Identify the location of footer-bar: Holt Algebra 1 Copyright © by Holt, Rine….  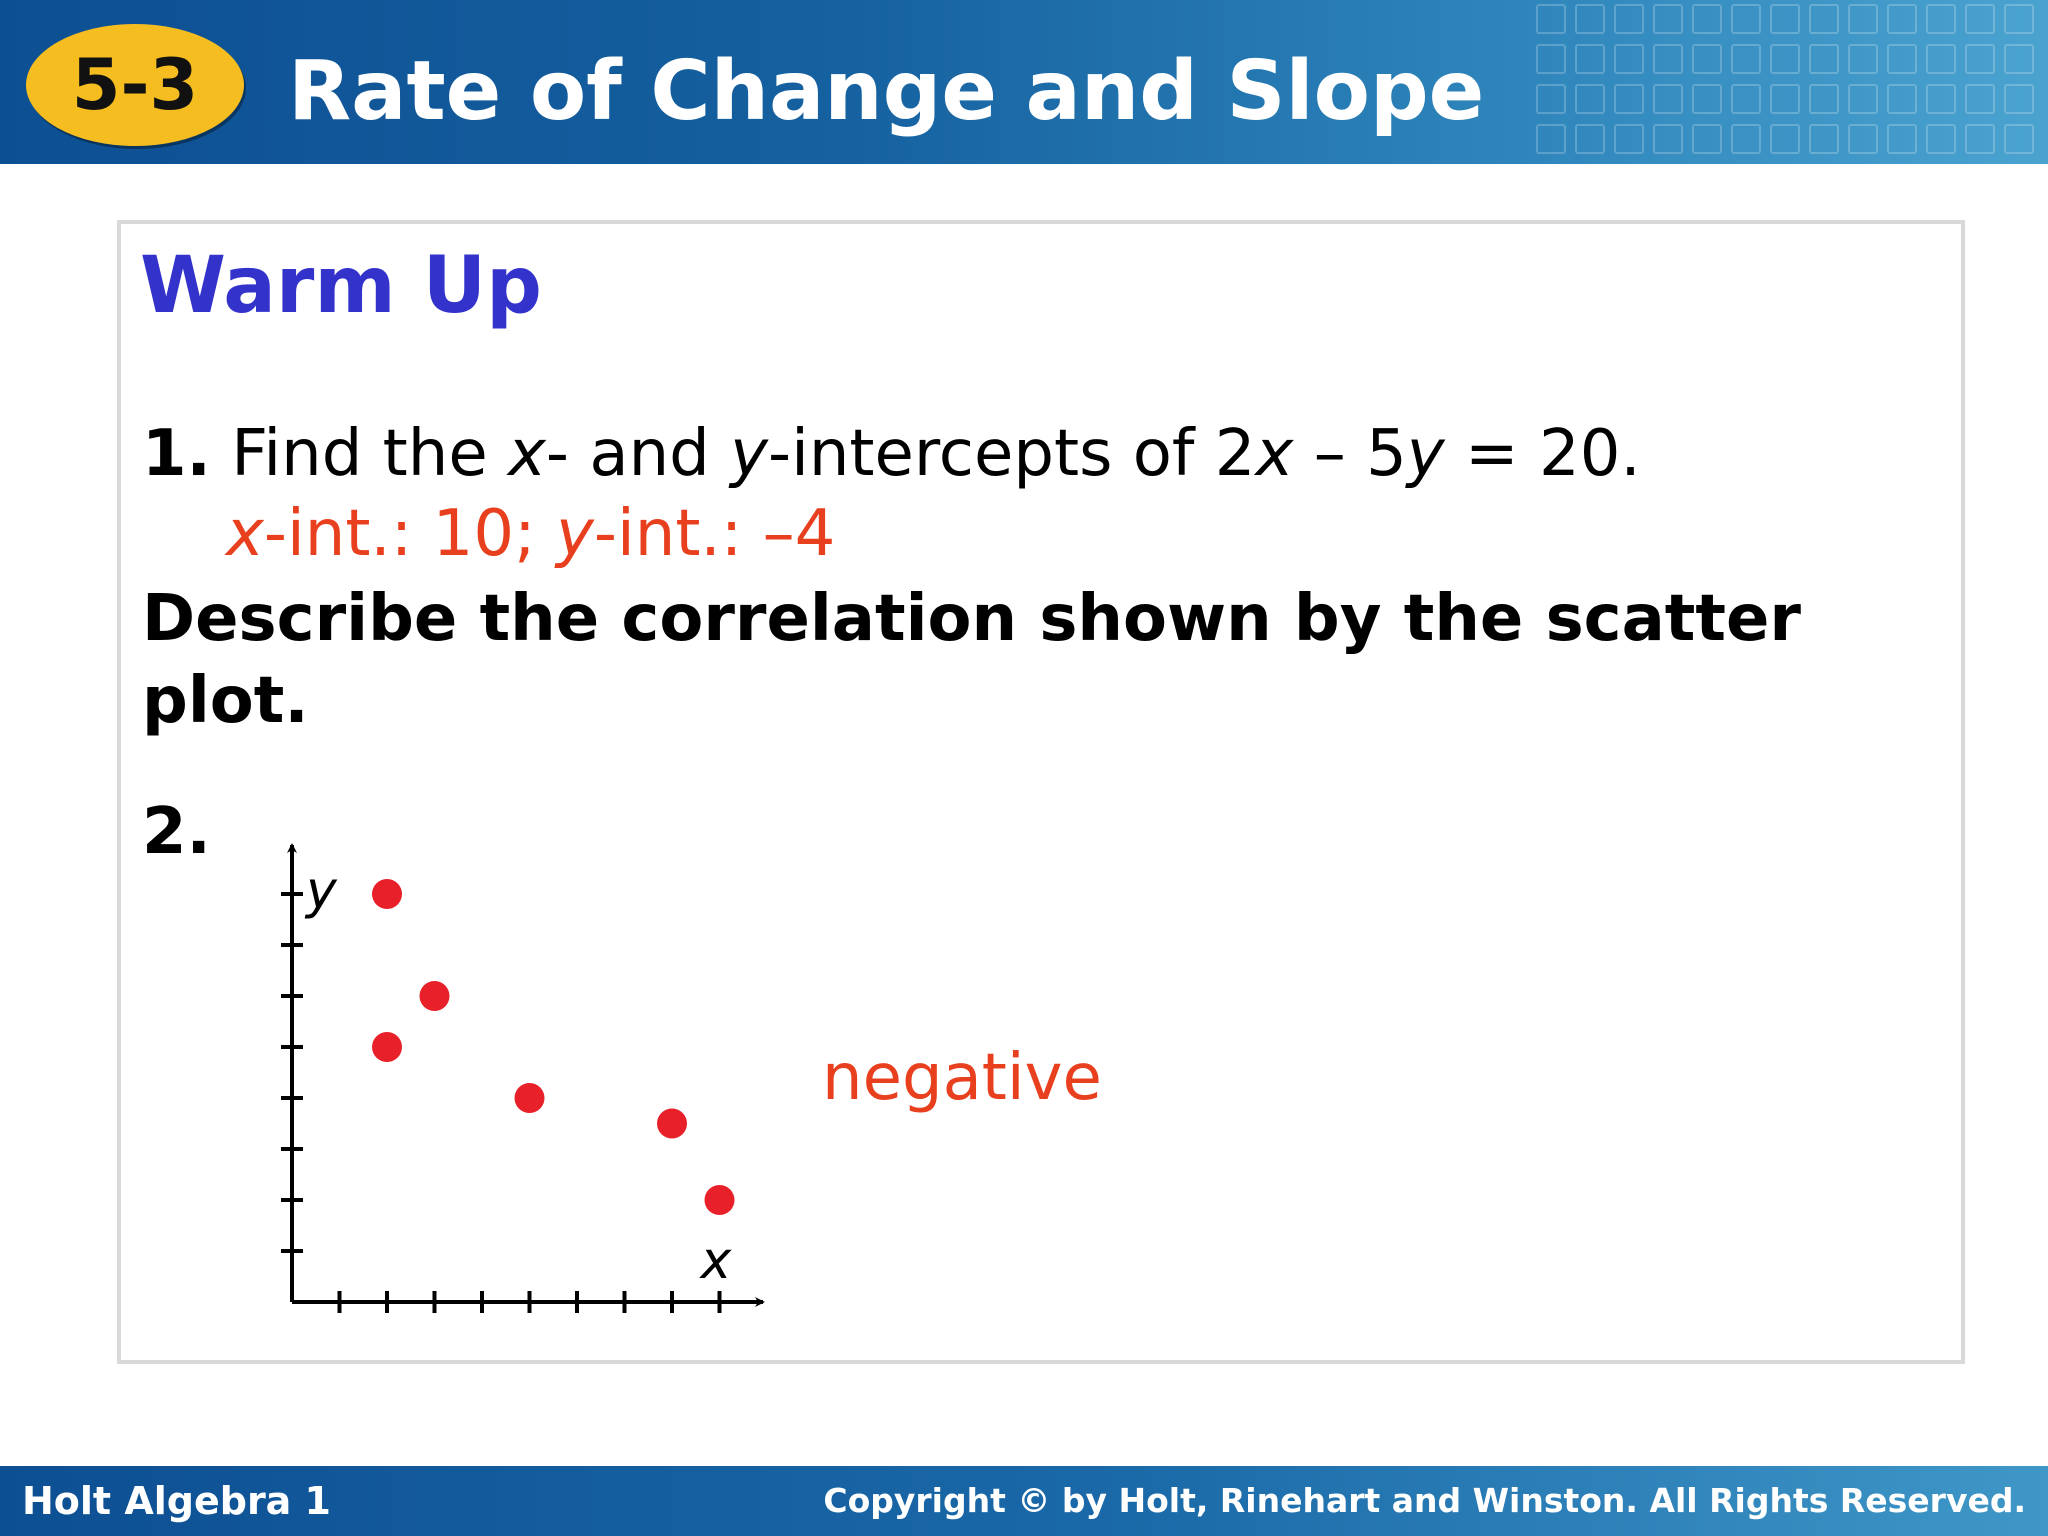
(1024, 1501).